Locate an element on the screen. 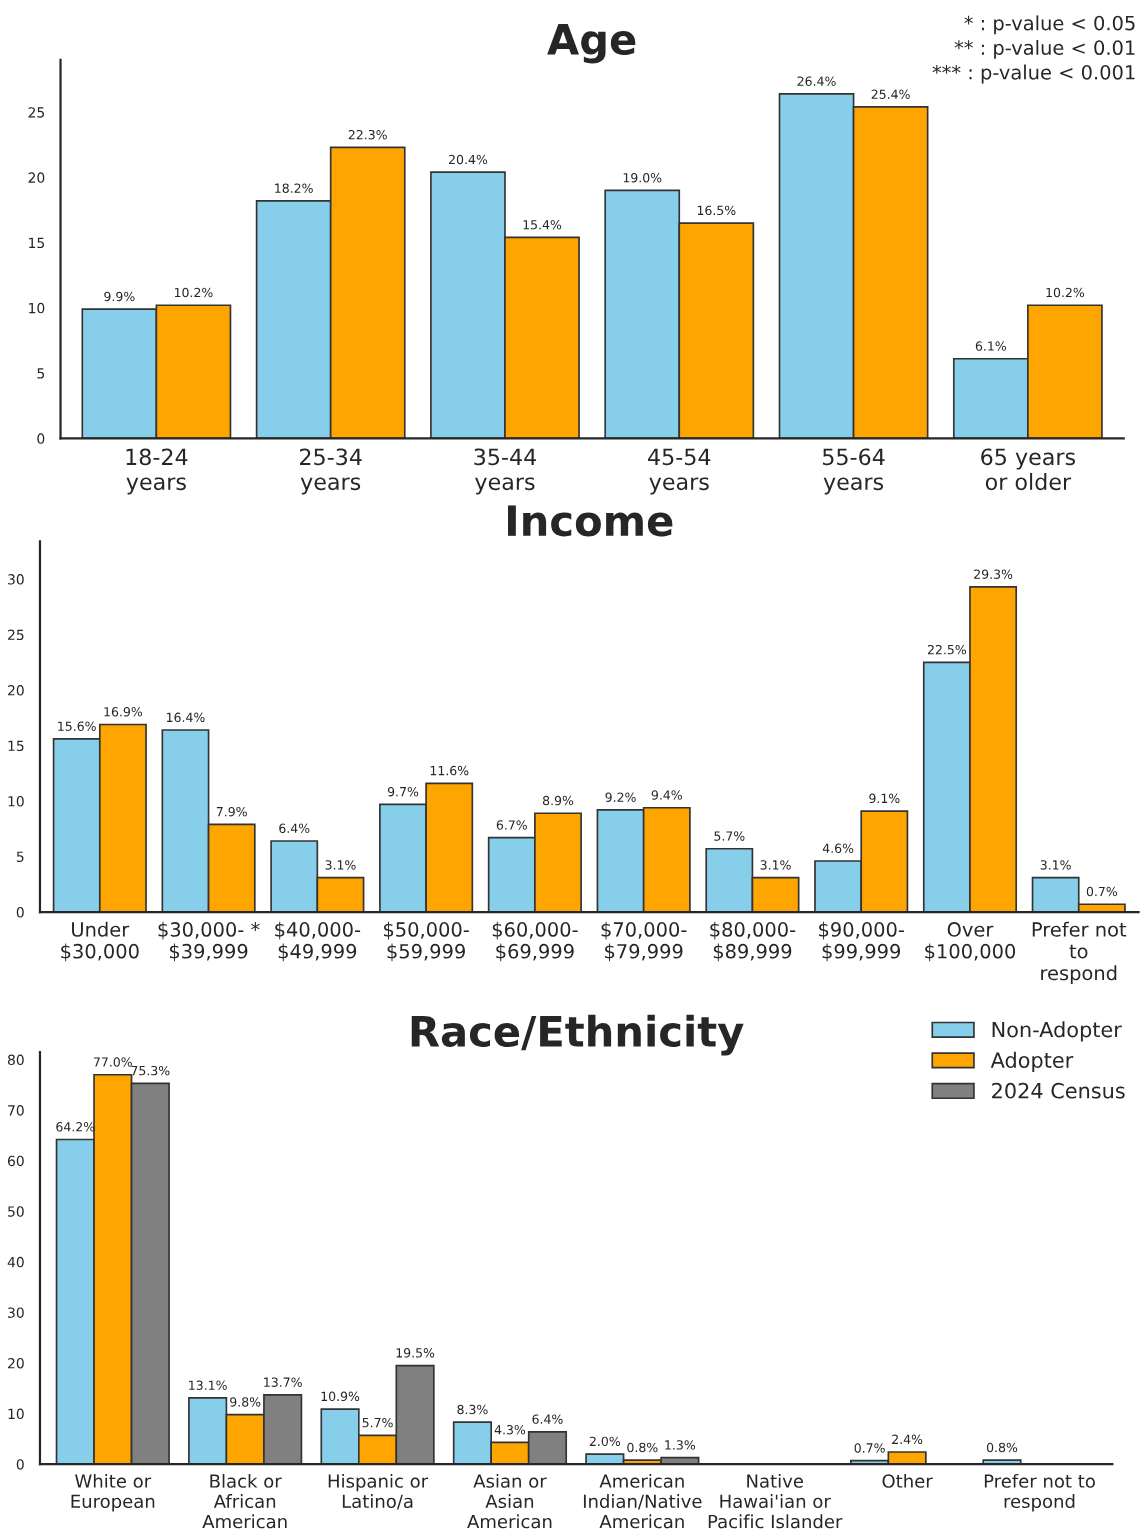  x-tick-label: Over $100,000 is located at coordinates (970, 942).